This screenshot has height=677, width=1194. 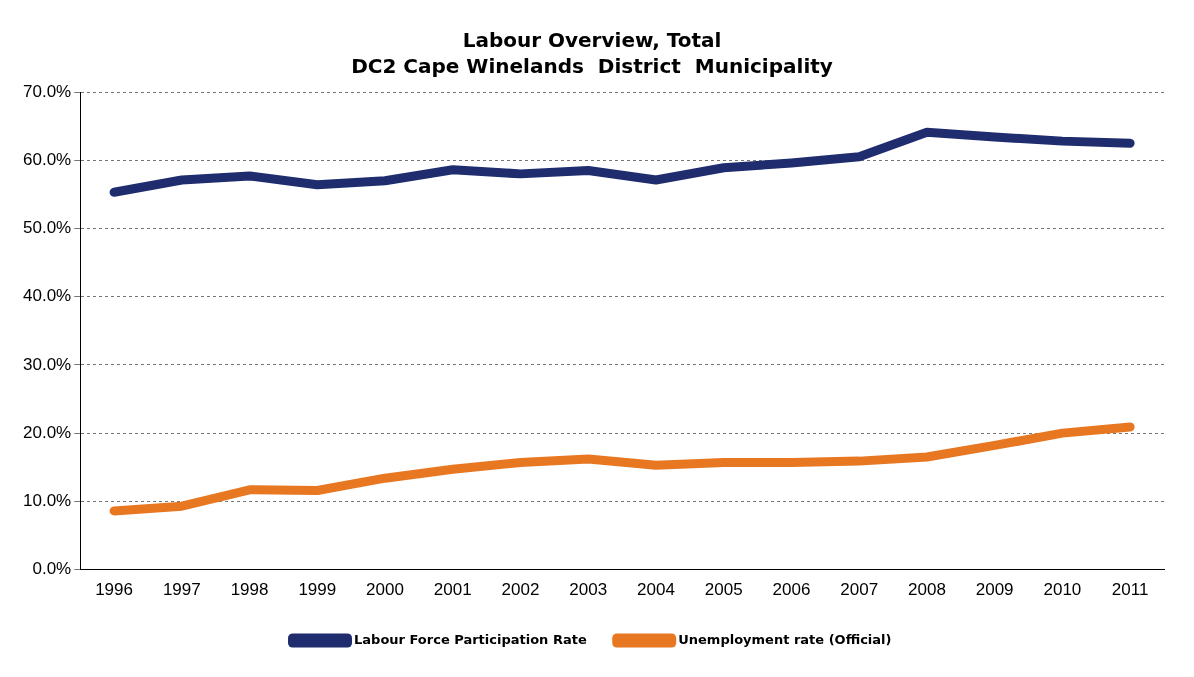 What do you see at coordinates (385, 590) in the screenshot?
I see `x-tick-label: 2000` at bounding box center [385, 590].